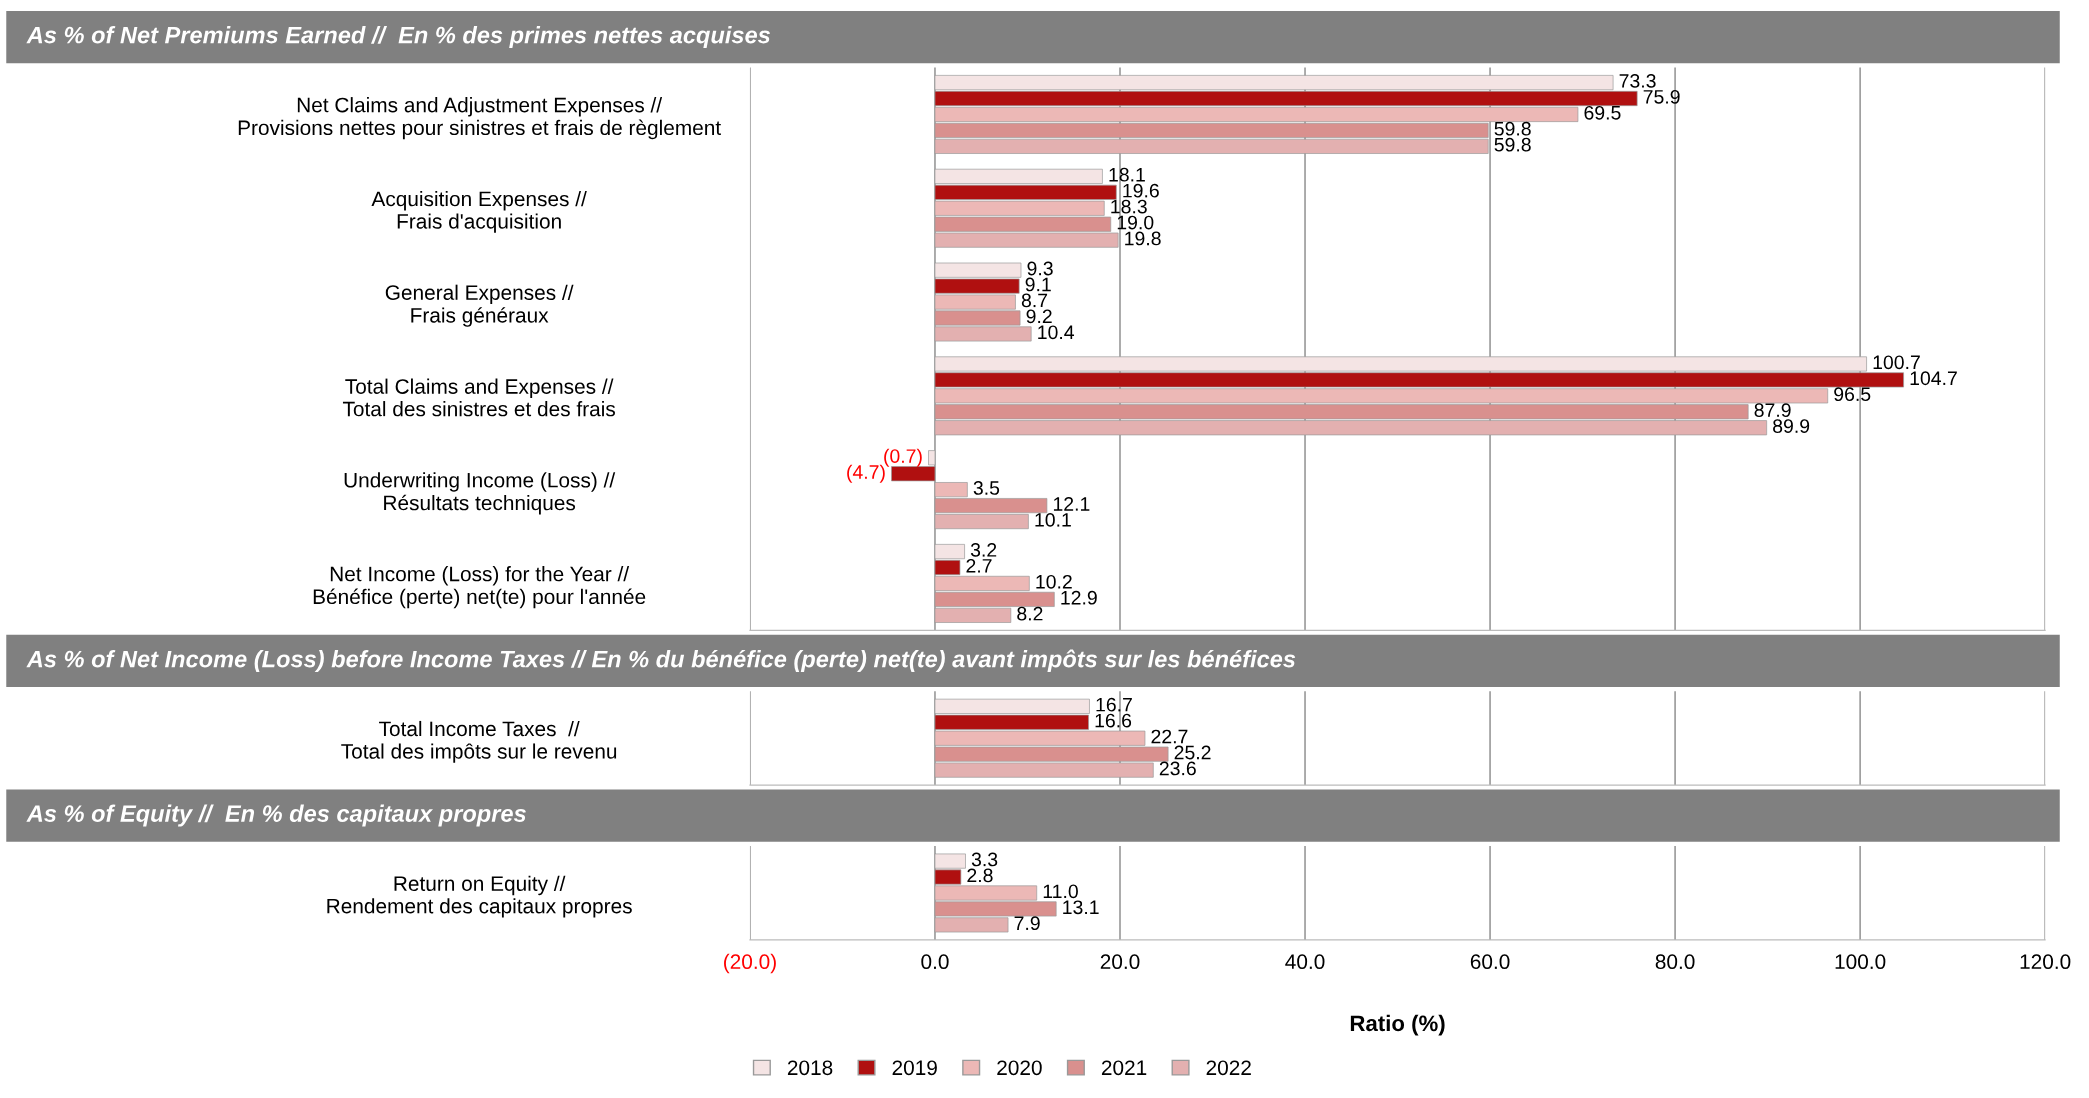 This screenshot has width=2089, height=1098. Describe the element at coordinates (1490, 962) in the screenshot. I see `x-tick-label: 60.0` at that location.